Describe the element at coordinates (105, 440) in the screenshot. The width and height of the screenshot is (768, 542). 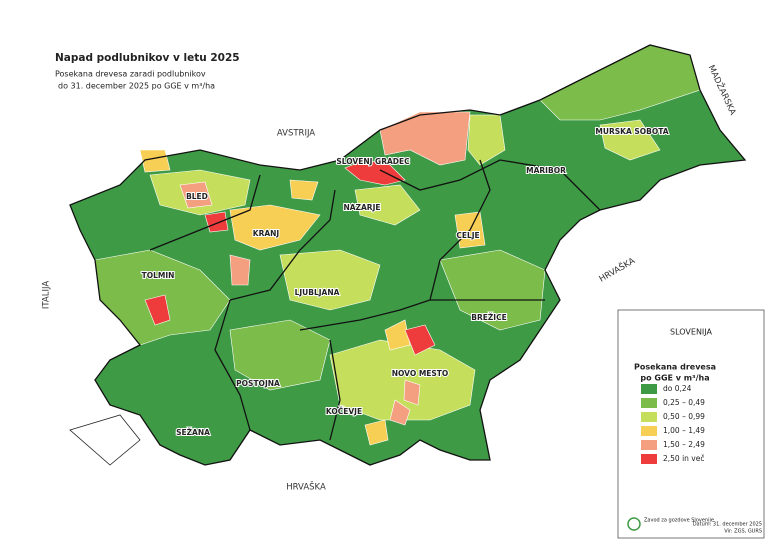
I see `sea-area` at that location.